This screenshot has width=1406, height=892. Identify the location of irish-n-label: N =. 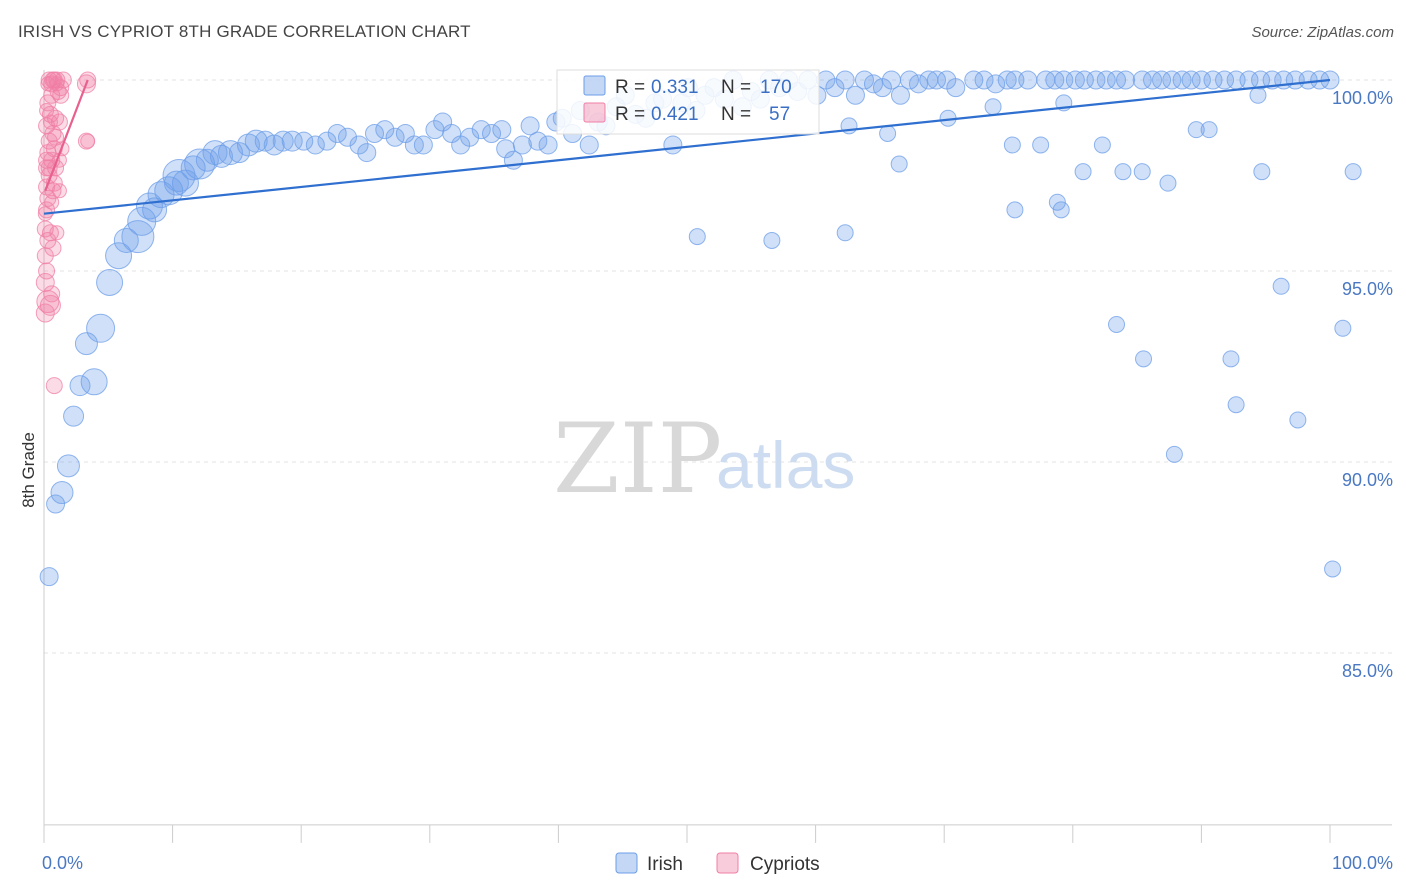
(736, 87).